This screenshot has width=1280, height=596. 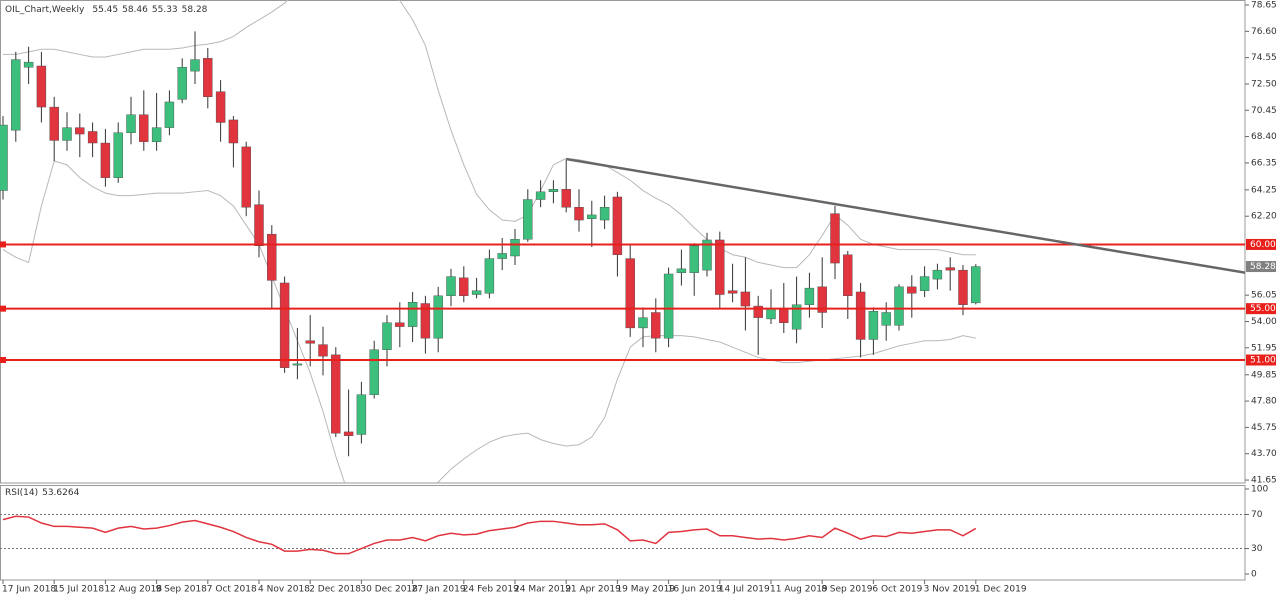 What do you see at coordinates (232, 590) in the screenshot?
I see `x-tick-label: 7 Oct 2018` at bounding box center [232, 590].